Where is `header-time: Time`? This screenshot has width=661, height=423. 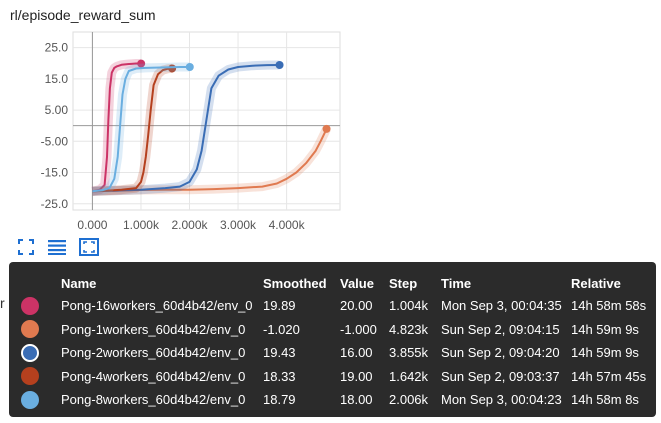
header-time: Time is located at coordinates (456, 283).